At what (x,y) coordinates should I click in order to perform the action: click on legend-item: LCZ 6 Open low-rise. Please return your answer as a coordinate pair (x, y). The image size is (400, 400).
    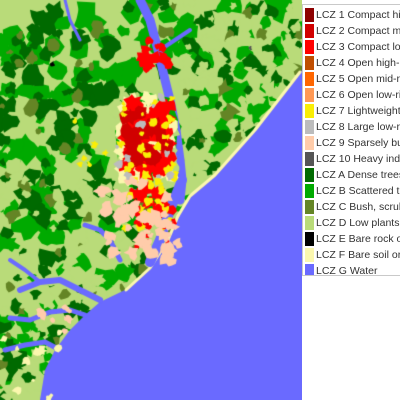
    Looking at the image, I should click on (351, 95).